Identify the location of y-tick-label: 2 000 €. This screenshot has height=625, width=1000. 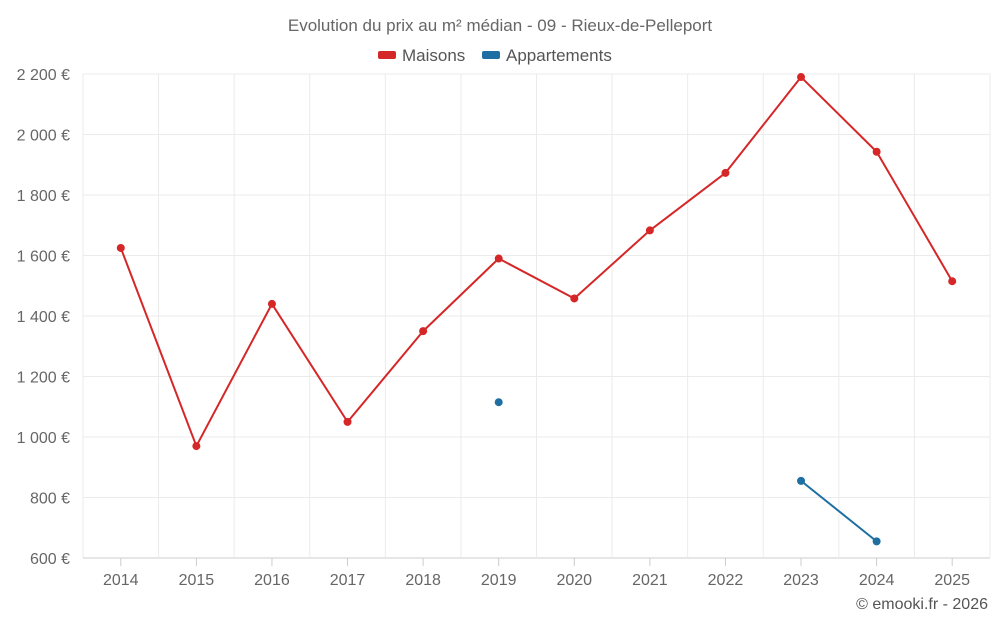
(43, 136).